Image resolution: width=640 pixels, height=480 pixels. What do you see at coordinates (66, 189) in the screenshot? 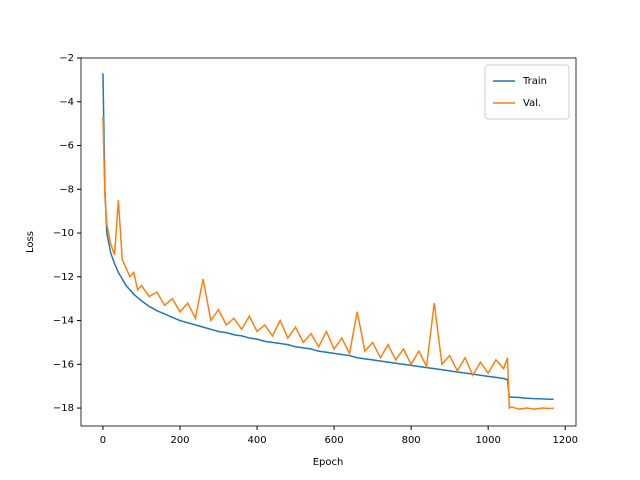
I see `y-tick-label: −8` at bounding box center [66, 189].